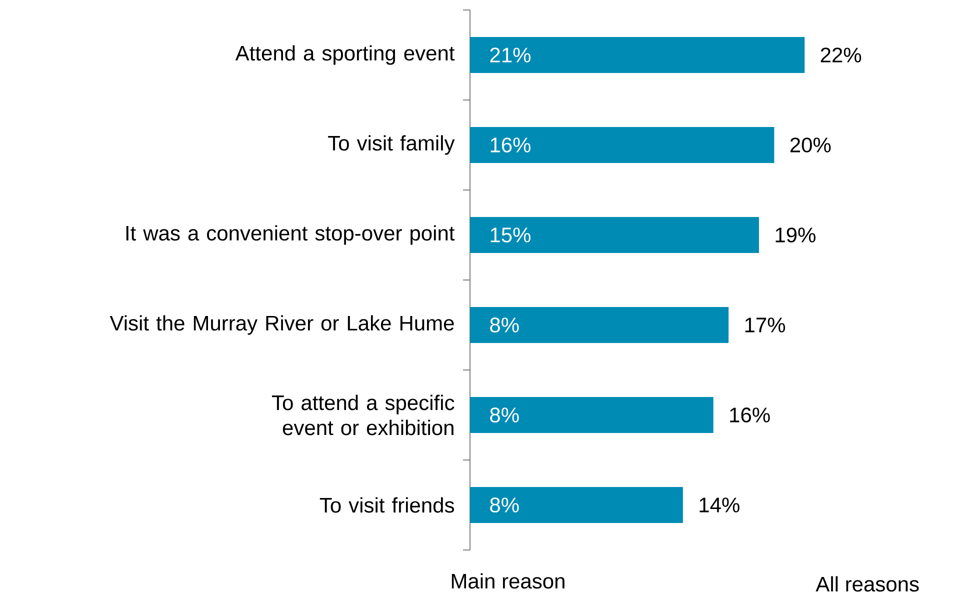  I want to click on data-label: 20%, so click(810, 145).